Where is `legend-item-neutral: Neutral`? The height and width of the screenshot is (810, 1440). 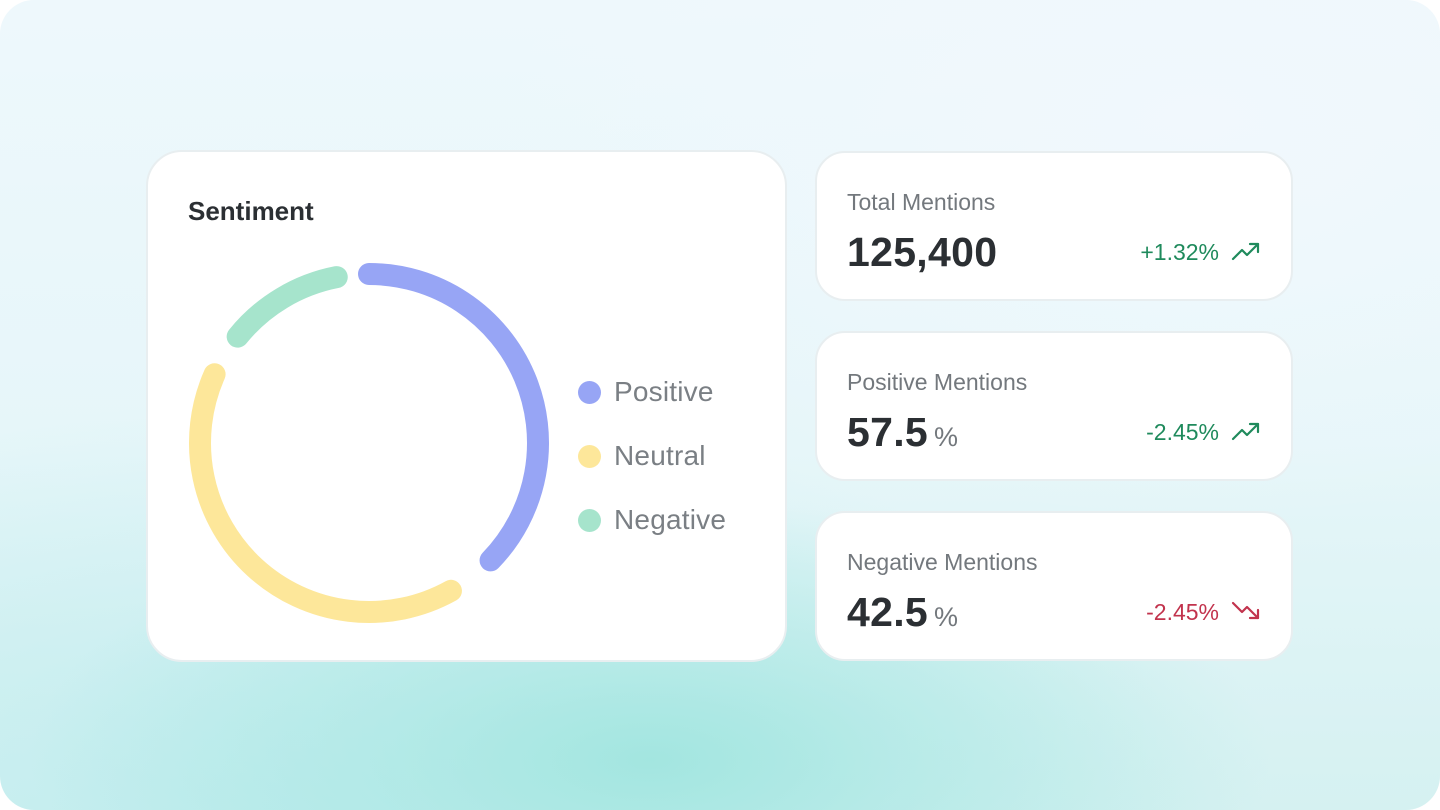
legend-item-neutral: Neutral is located at coordinates (652, 456).